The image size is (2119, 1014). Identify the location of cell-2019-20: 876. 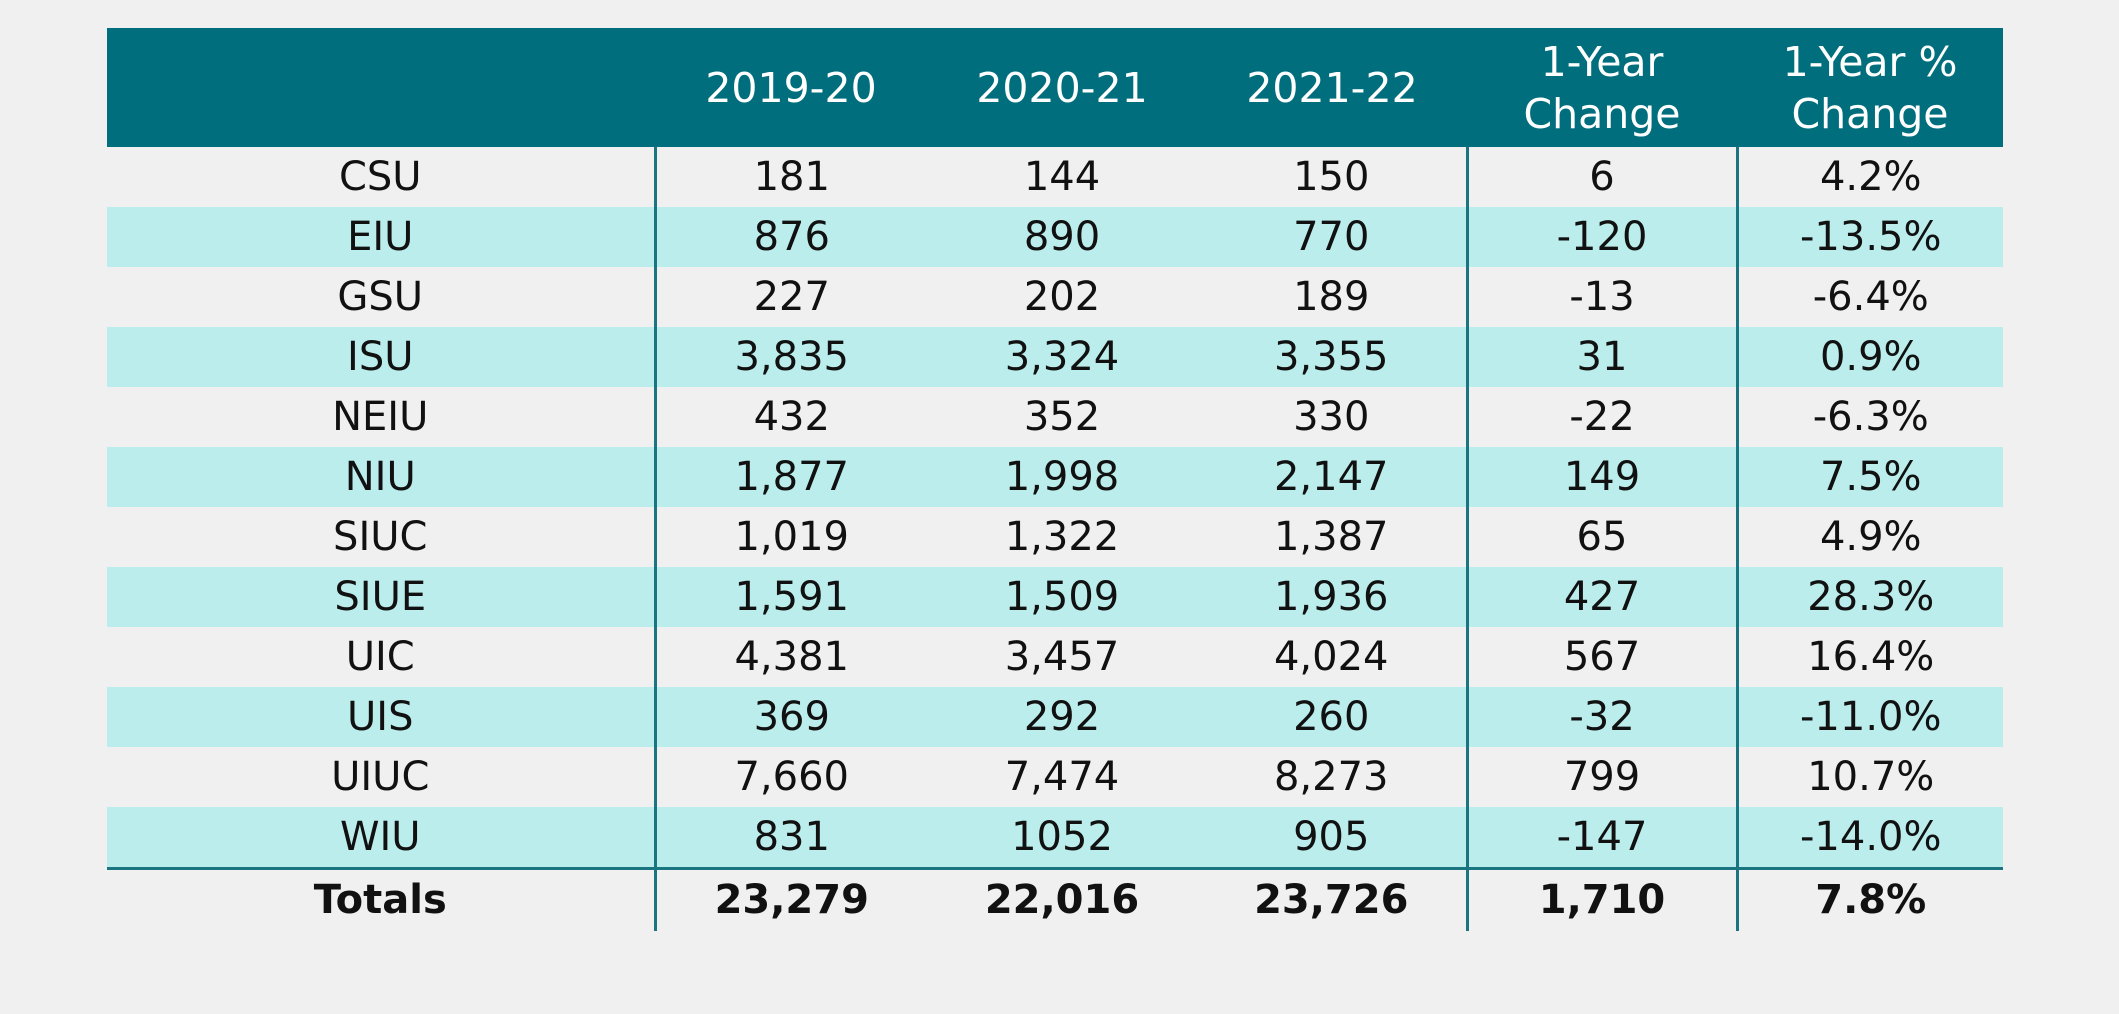
(791, 237).